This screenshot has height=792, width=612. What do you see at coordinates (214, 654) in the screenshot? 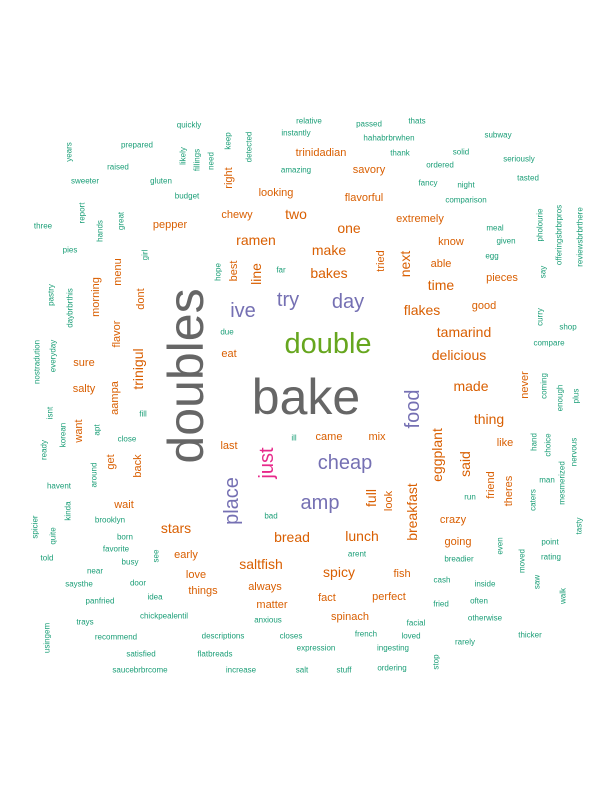
I see `word-flatbreads: flatbreads` at bounding box center [214, 654].